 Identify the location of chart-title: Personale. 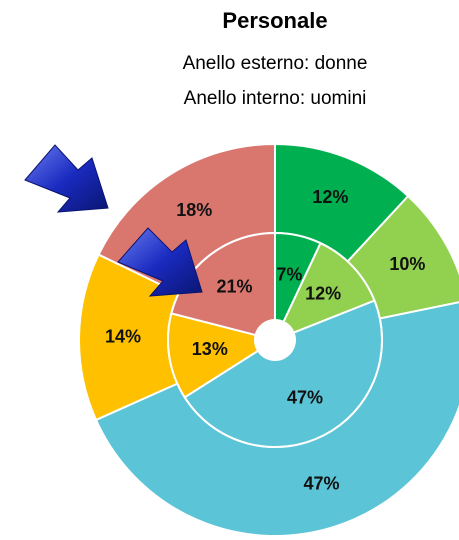
(274, 20).